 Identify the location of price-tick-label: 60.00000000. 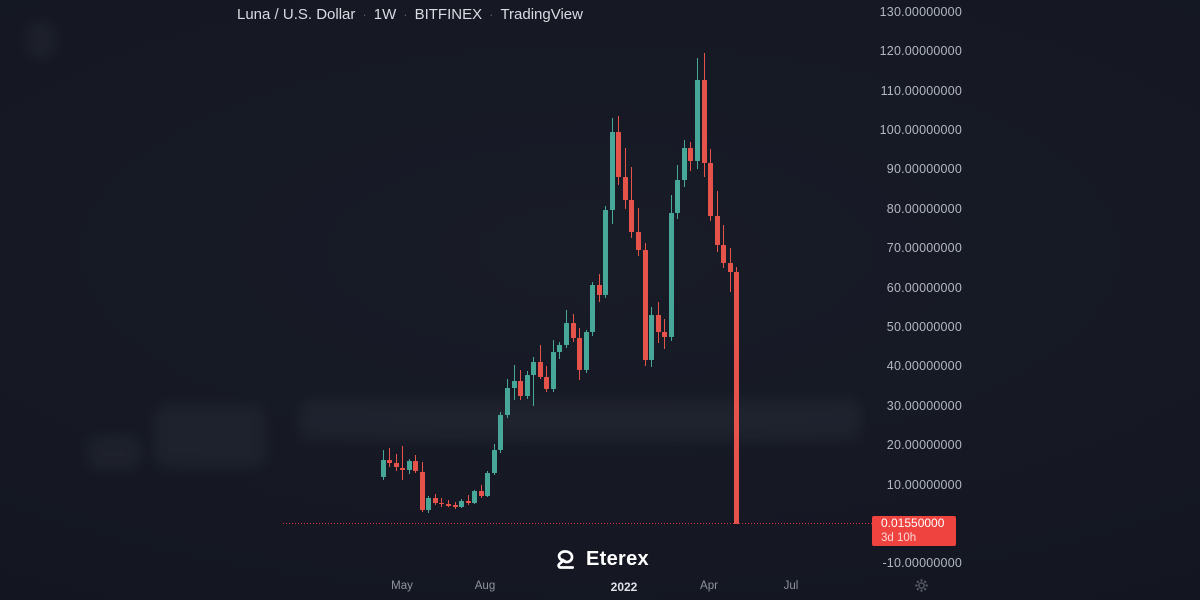
(924, 287).